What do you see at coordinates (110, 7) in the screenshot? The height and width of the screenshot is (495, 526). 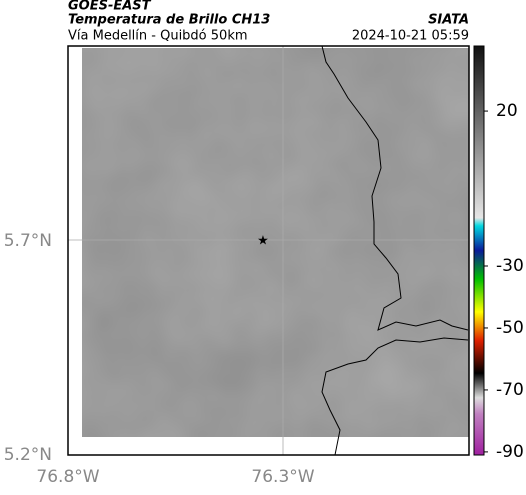 I see `satellite: GOES-EAST` at bounding box center [110, 7].